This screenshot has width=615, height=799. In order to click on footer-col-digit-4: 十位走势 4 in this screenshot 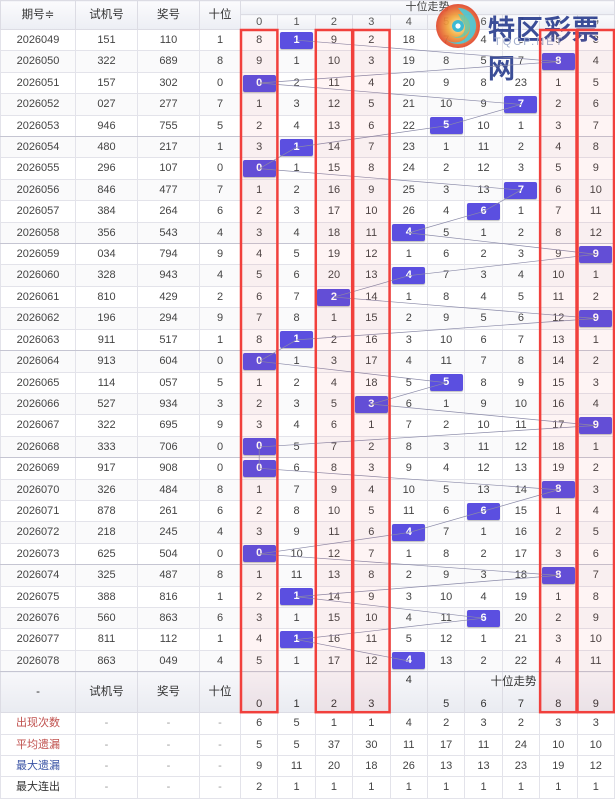, I will do `click(463, 692)`.